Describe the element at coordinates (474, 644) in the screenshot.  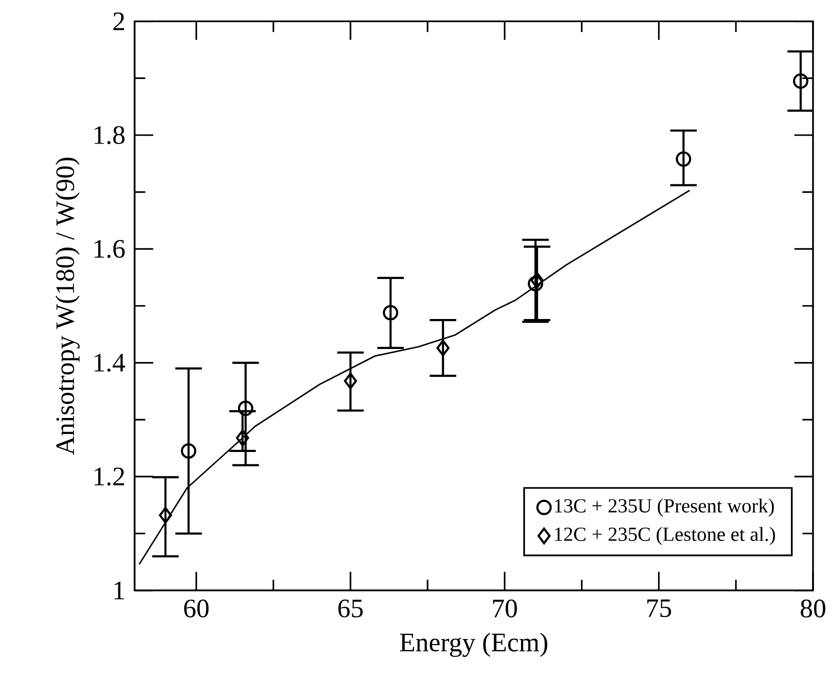
I see `x-axis-title: Energy (Ecm)` at that location.